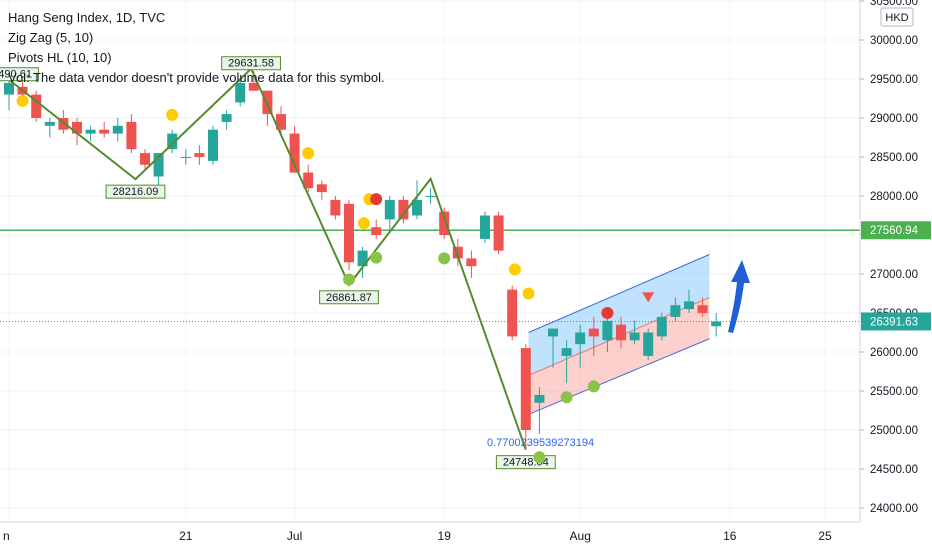  What do you see at coordinates (445, 536) in the screenshot?
I see `time-axis-label: 19` at bounding box center [445, 536].